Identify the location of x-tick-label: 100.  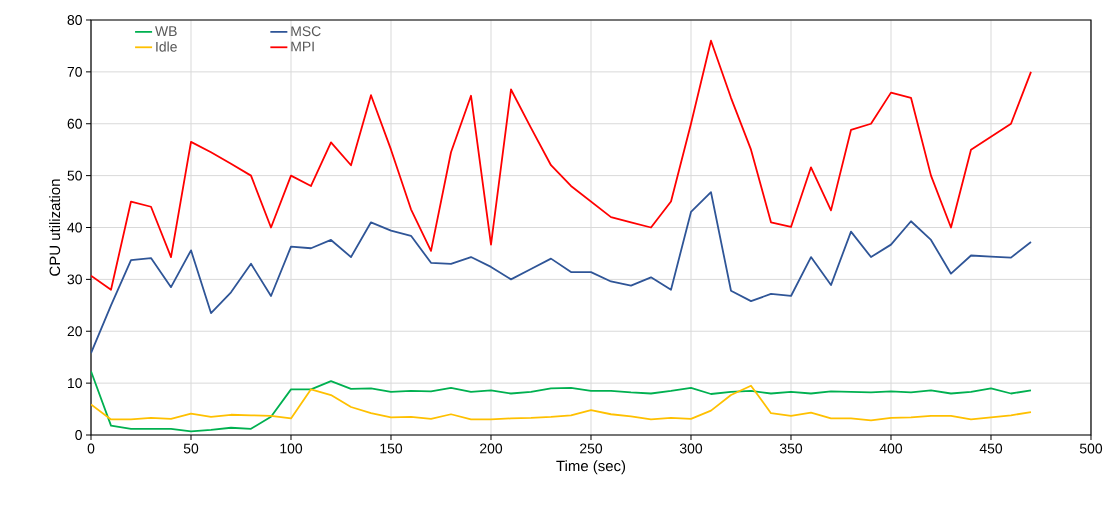
(291, 448).